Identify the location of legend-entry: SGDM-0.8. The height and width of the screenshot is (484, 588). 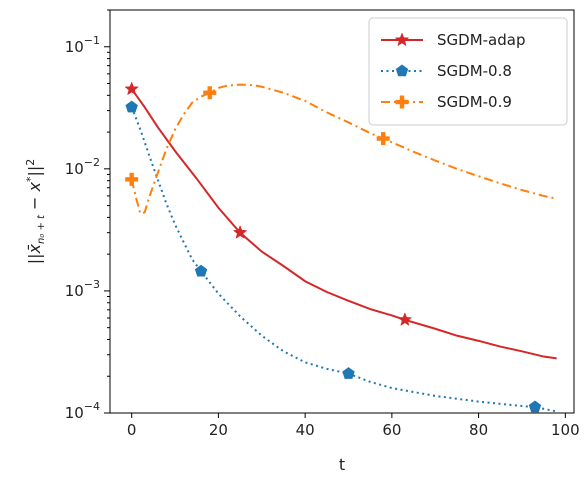
(446, 71).